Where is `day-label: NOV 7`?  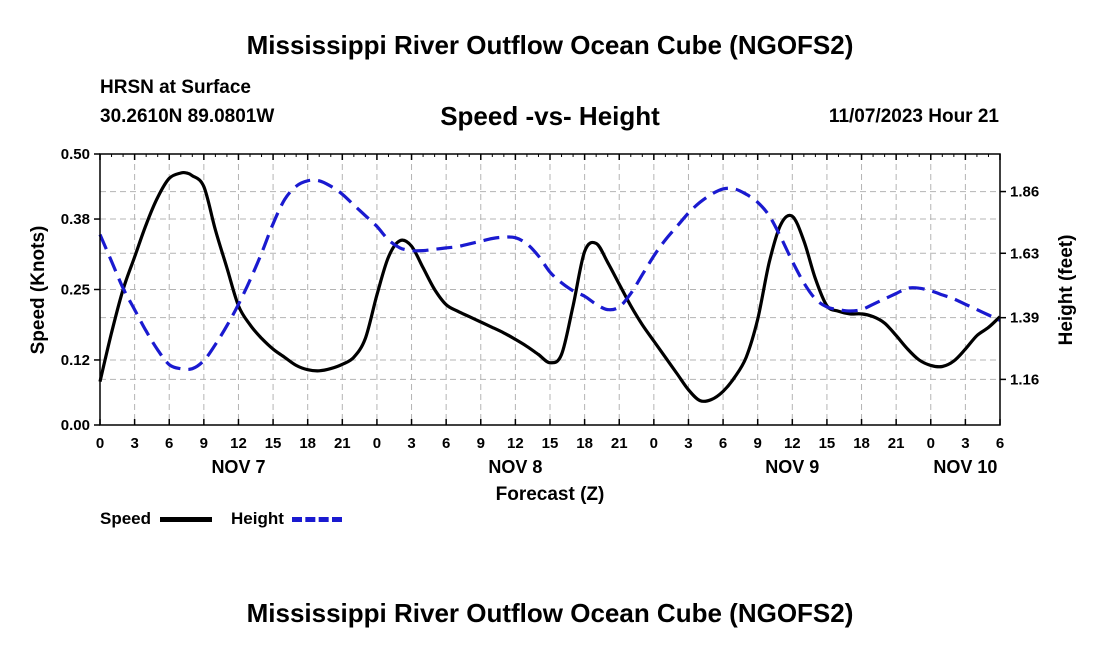
day-label: NOV 7 is located at coordinates (238, 467).